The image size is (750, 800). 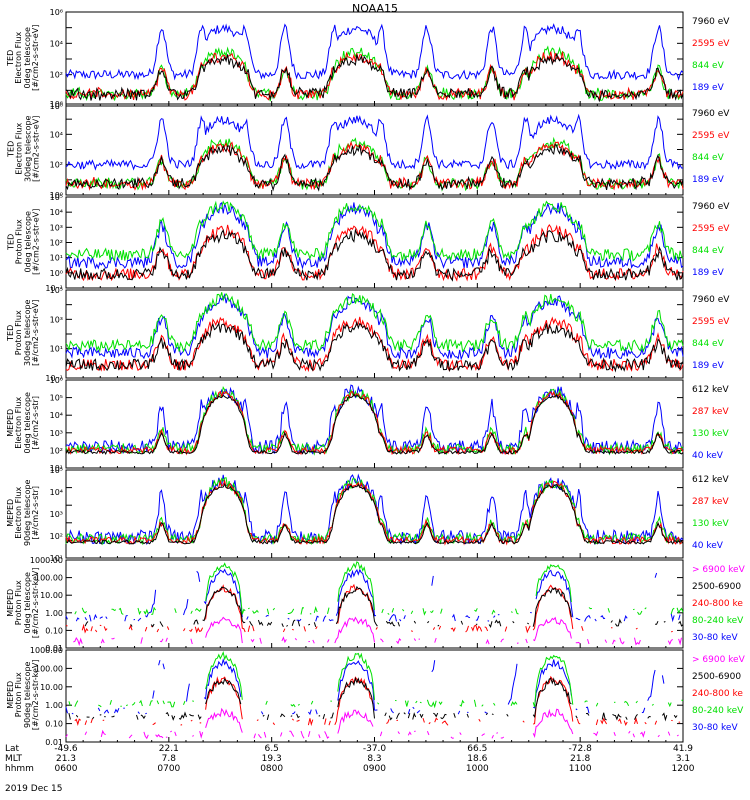 I want to click on panel-3: 10⁻¹ 10⁰ 10¹ 10² 10³ 10⁴ 10⁵, so click(x=364, y=243).